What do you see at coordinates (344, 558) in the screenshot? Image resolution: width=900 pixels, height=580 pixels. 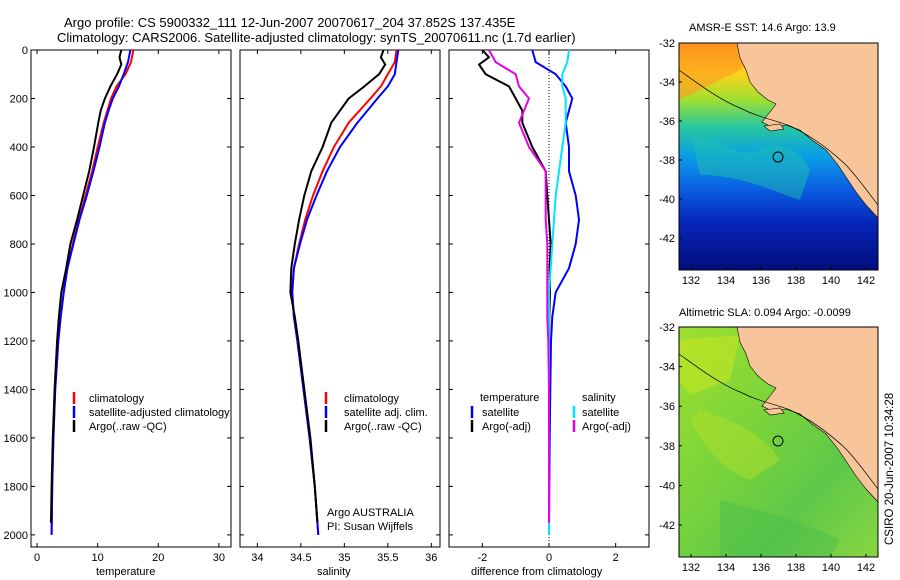 I see `x-tick-label: 35` at bounding box center [344, 558].